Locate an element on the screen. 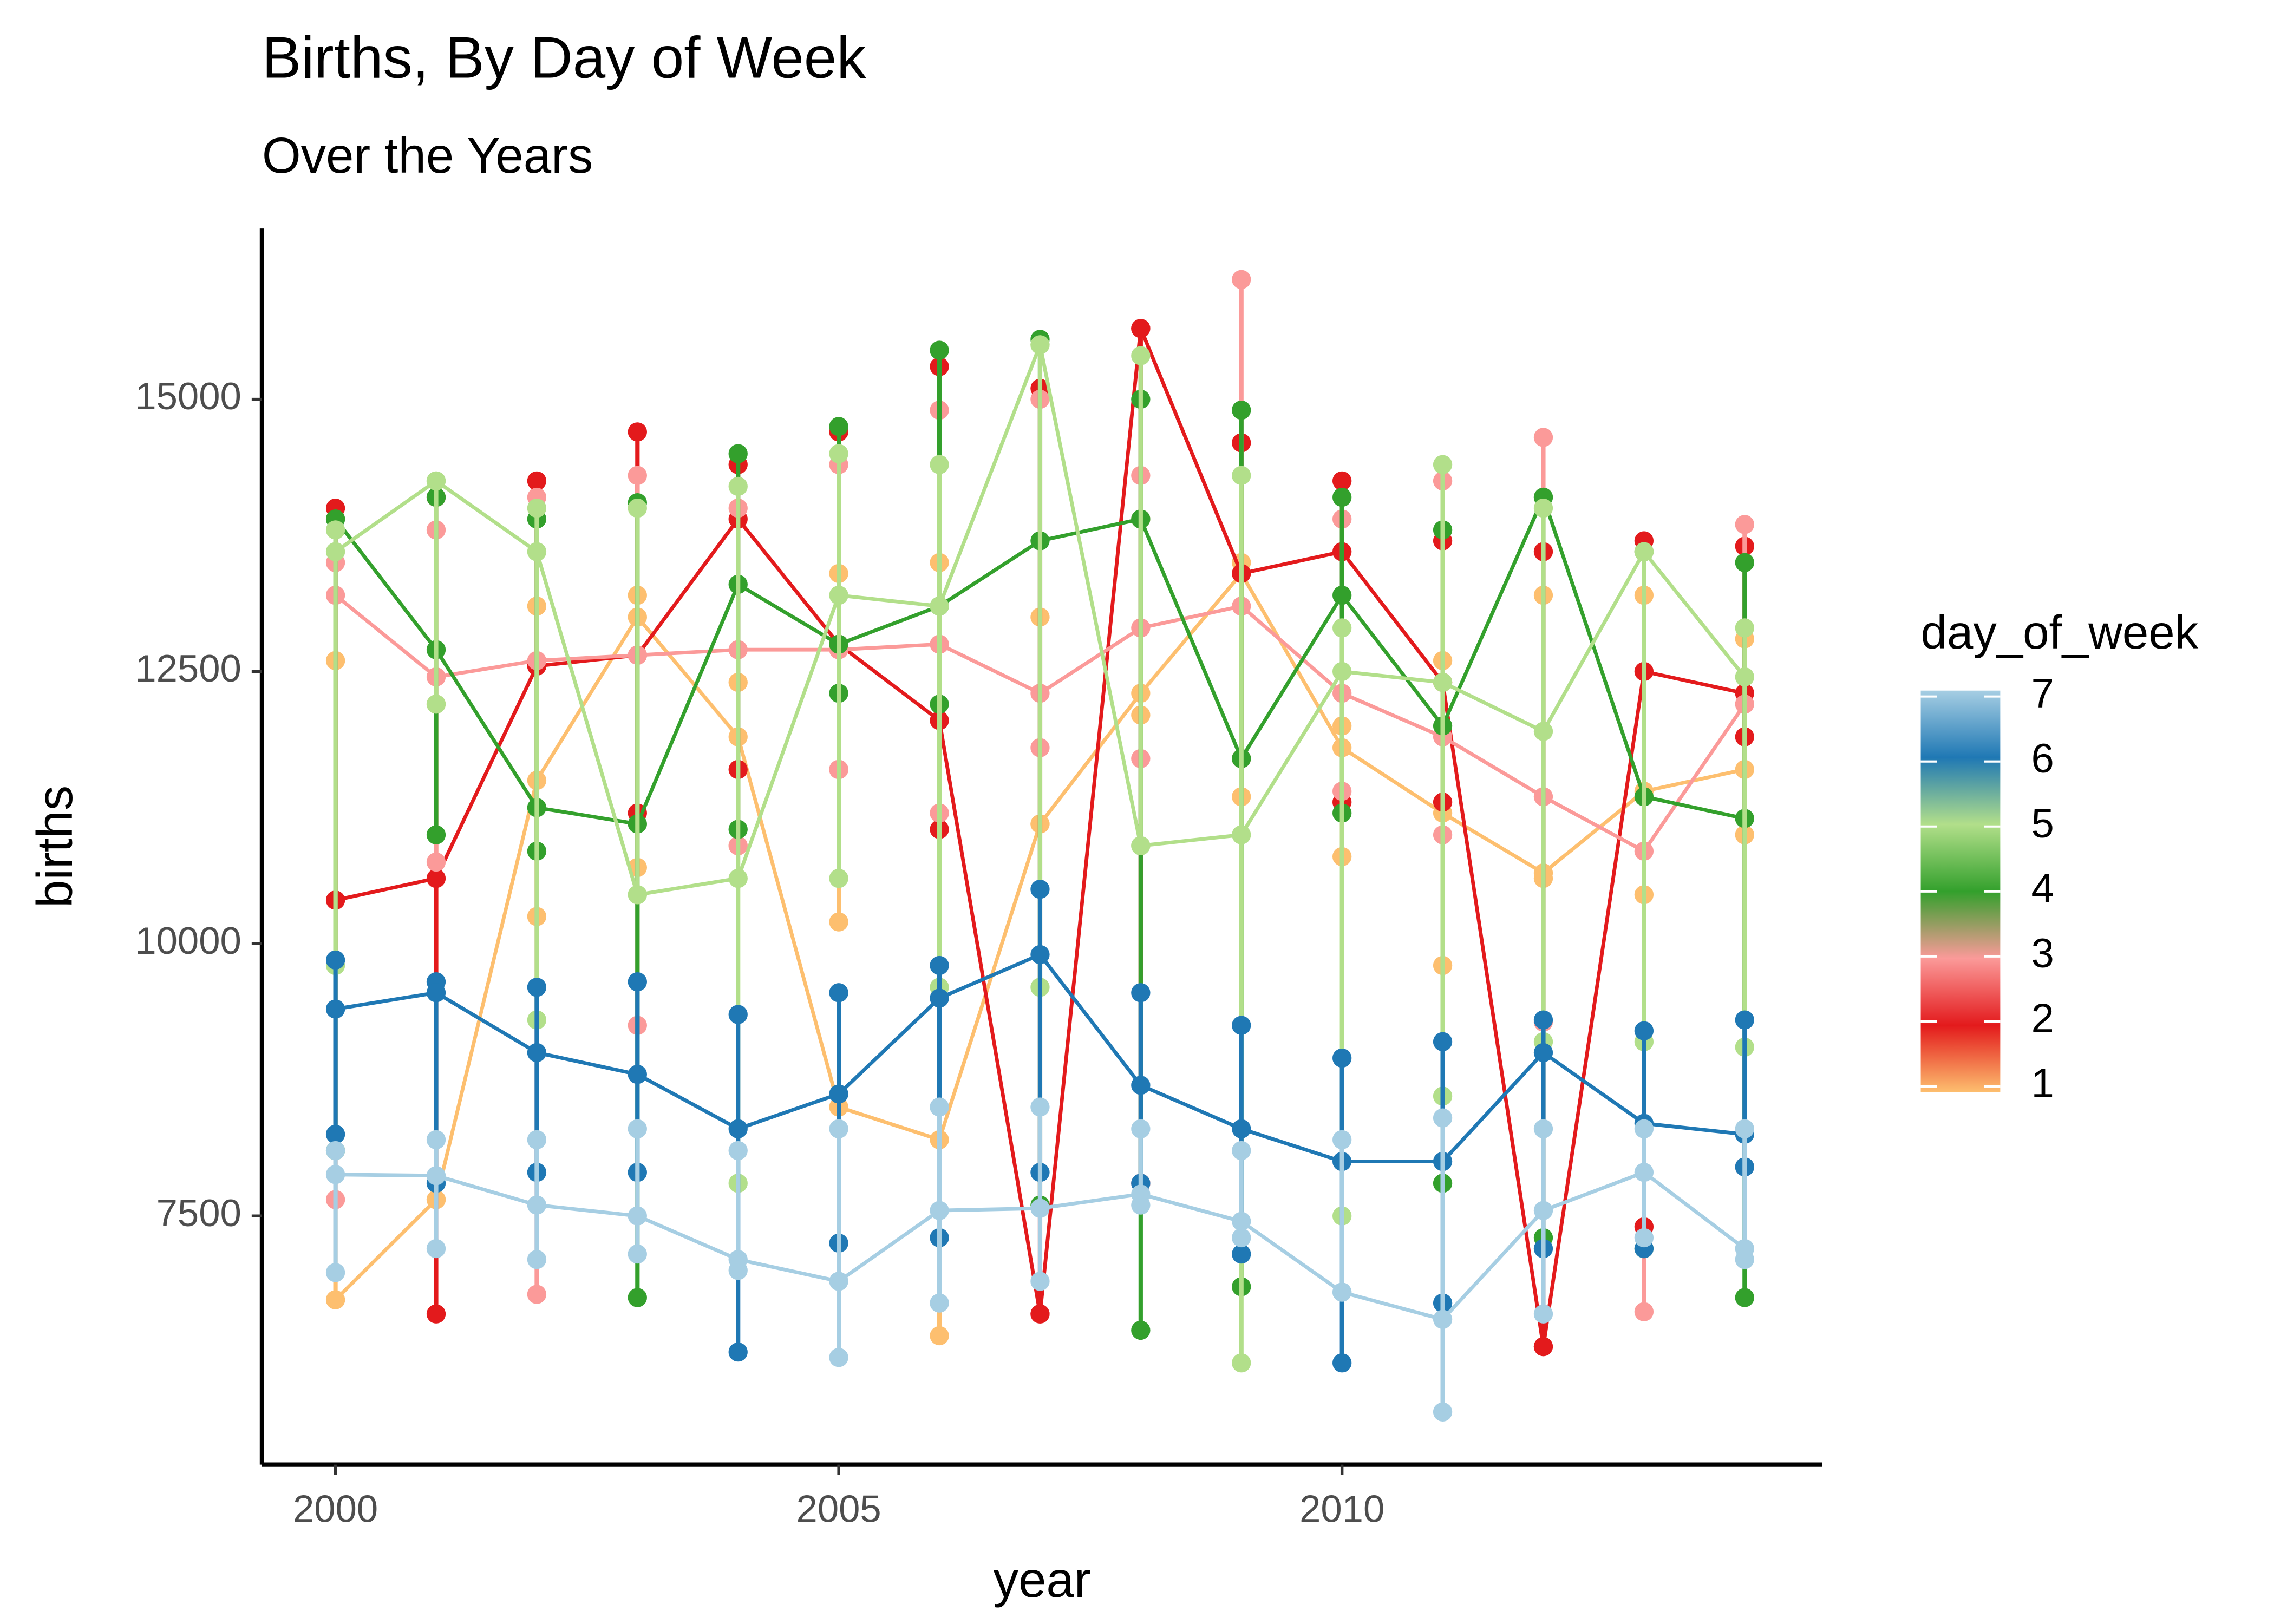 The width and height of the screenshot is (2274, 1624). legend-label: 2 is located at coordinates (2043, 1019).